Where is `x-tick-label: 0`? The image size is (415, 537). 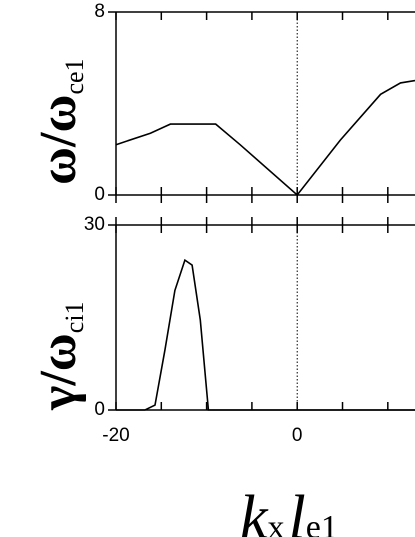
x-tick-label: 0 is located at coordinates (297, 435).